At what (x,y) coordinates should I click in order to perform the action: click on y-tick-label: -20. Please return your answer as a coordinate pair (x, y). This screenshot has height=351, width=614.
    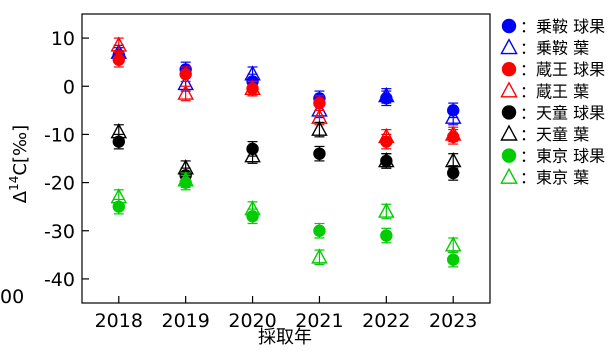
    Looking at the image, I should click on (59, 184).